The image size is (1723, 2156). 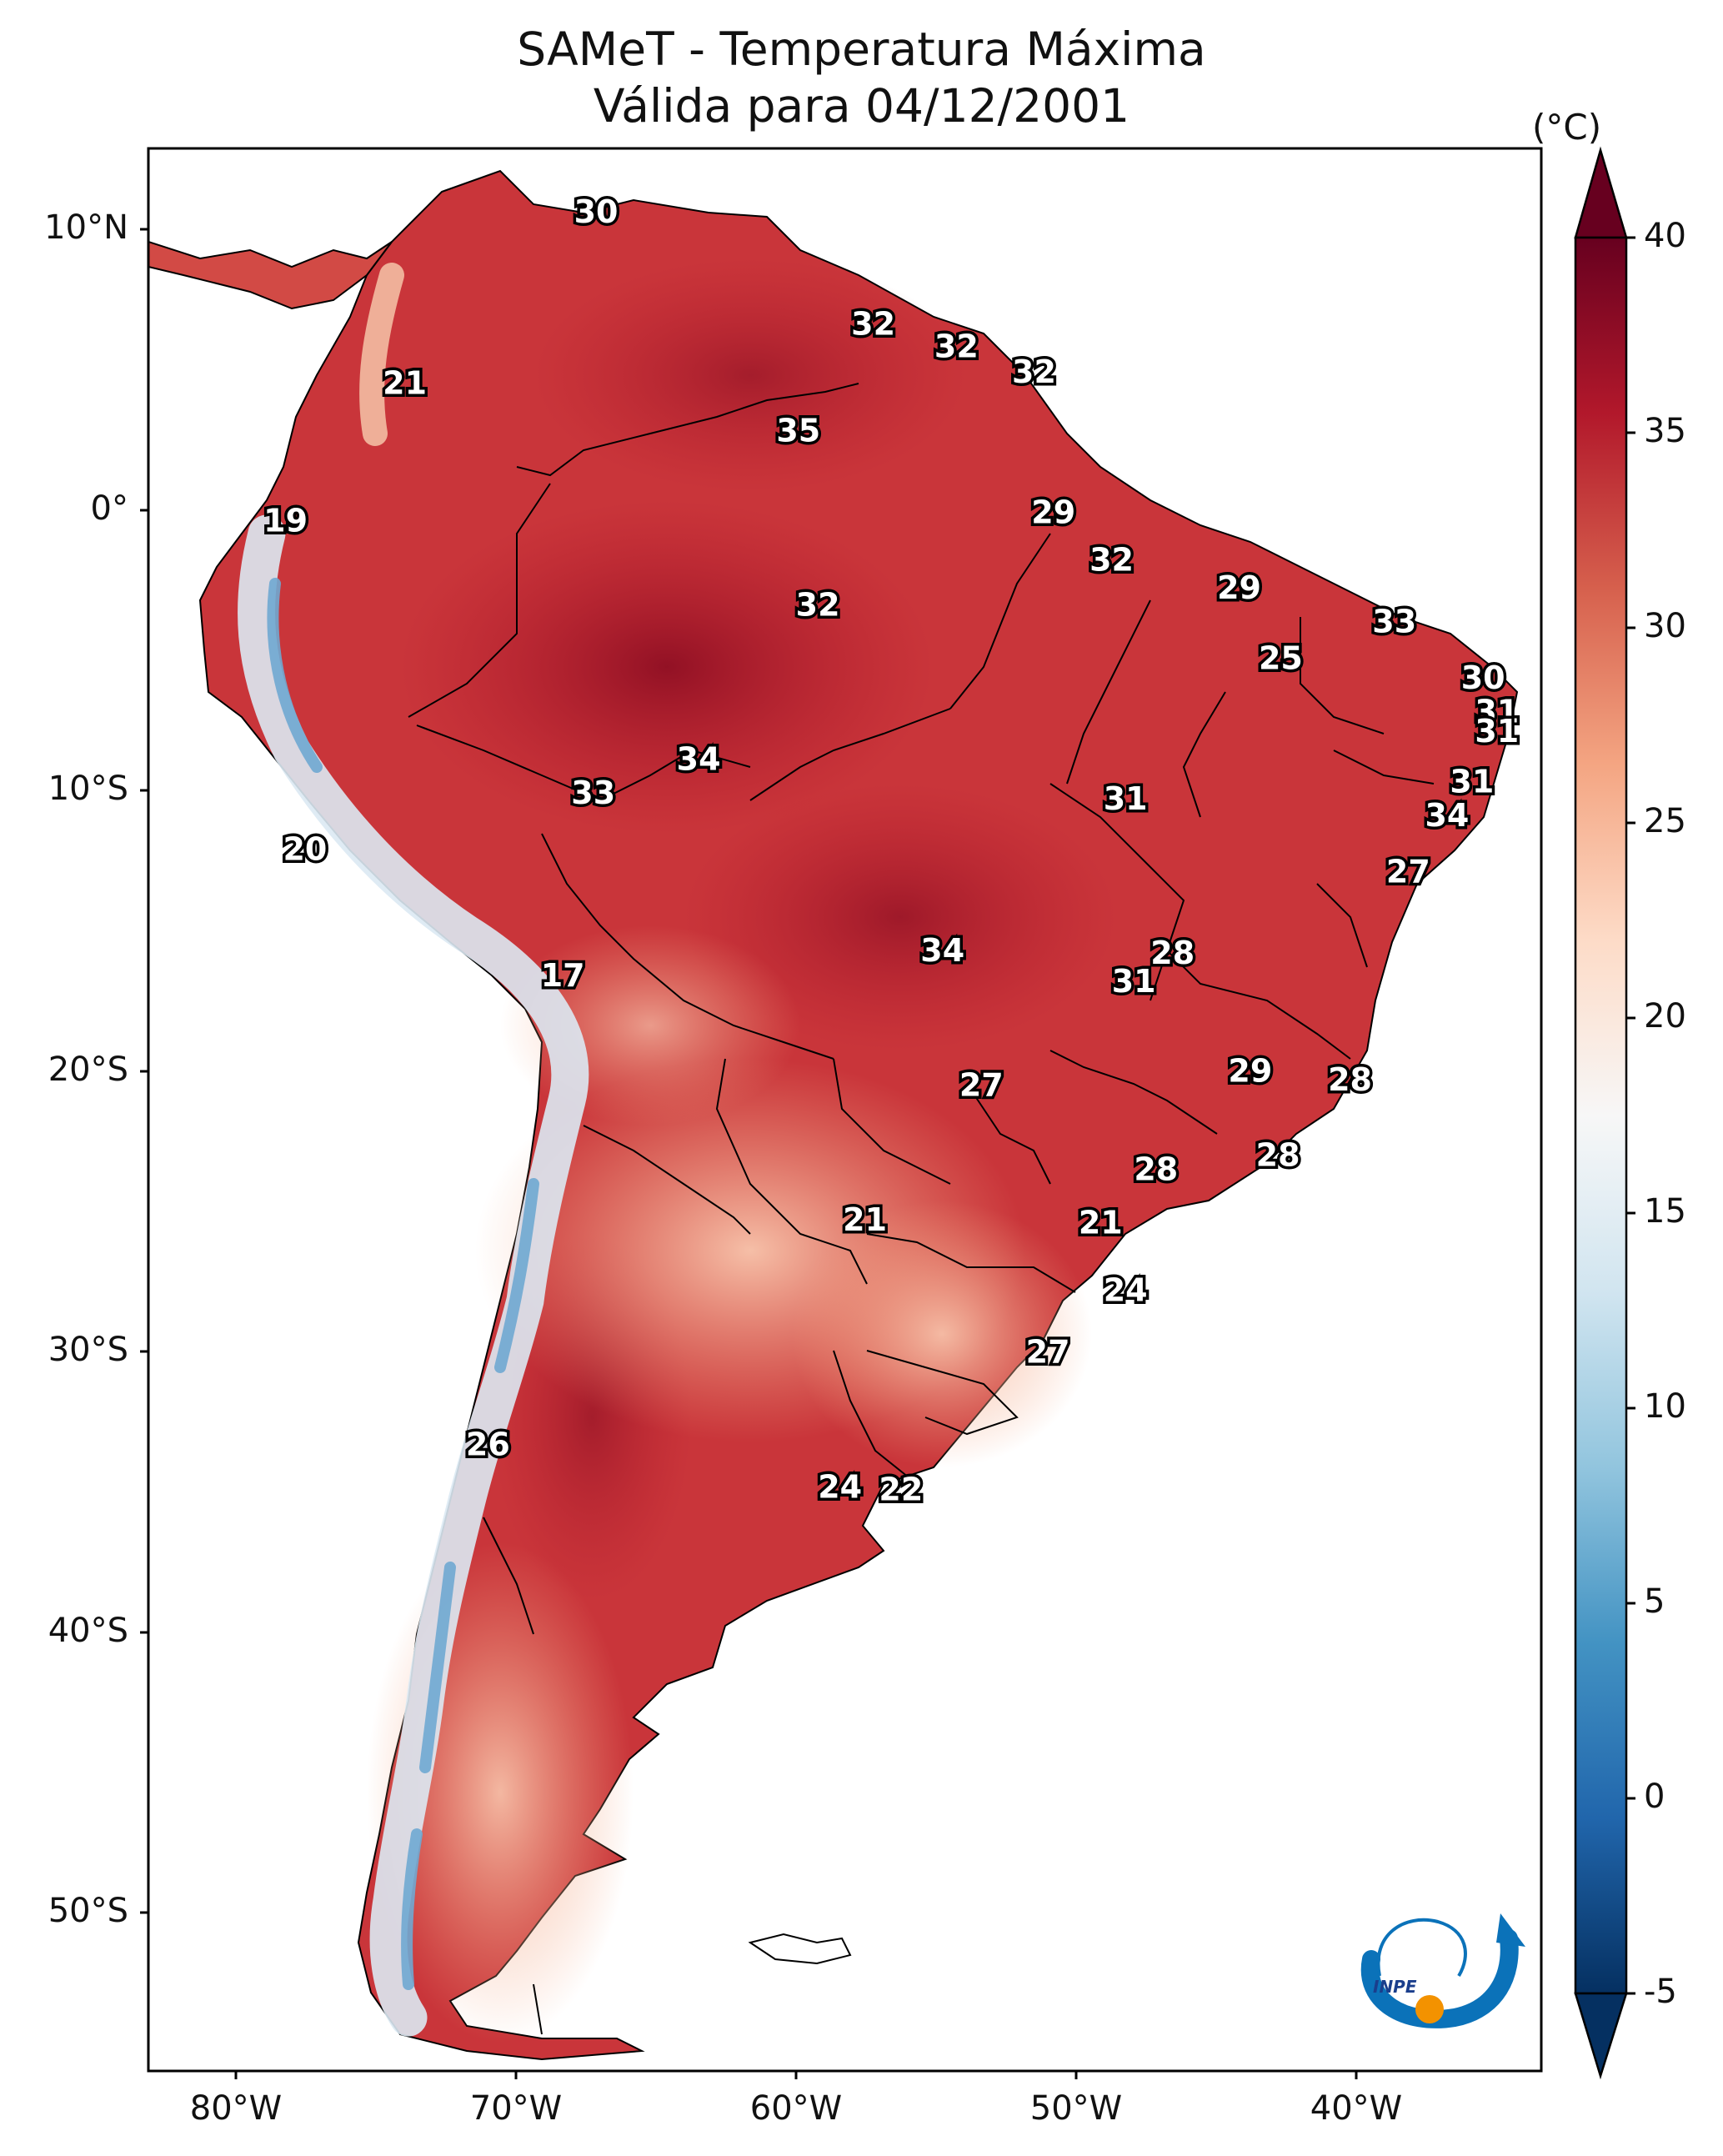 I want to click on andes-cold-band, so click(x=413, y=1275).